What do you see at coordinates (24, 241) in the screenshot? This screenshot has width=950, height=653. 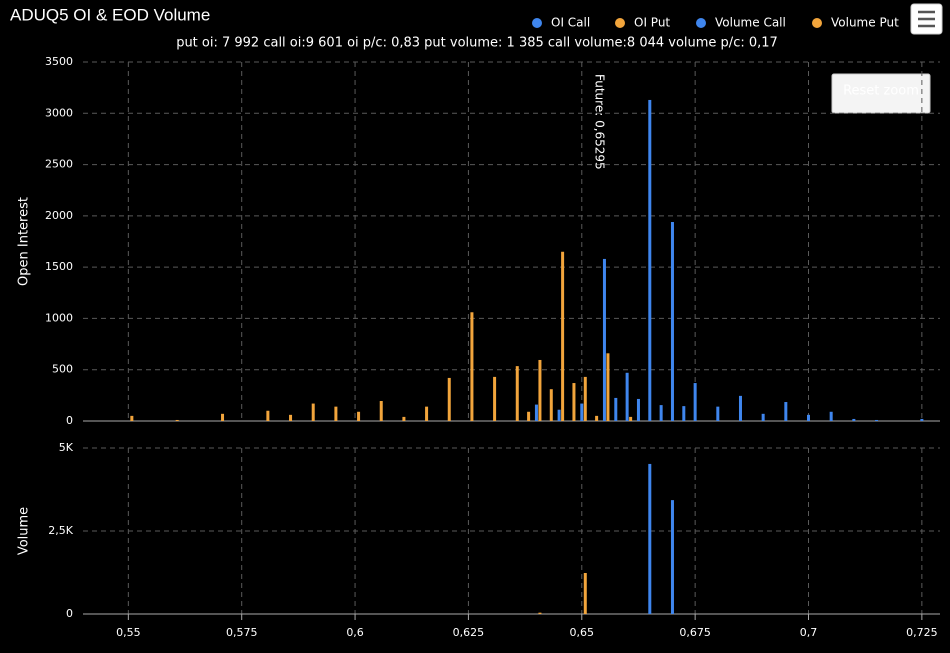 I see `y-axis-title: Open Interest` at bounding box center [24, 241].